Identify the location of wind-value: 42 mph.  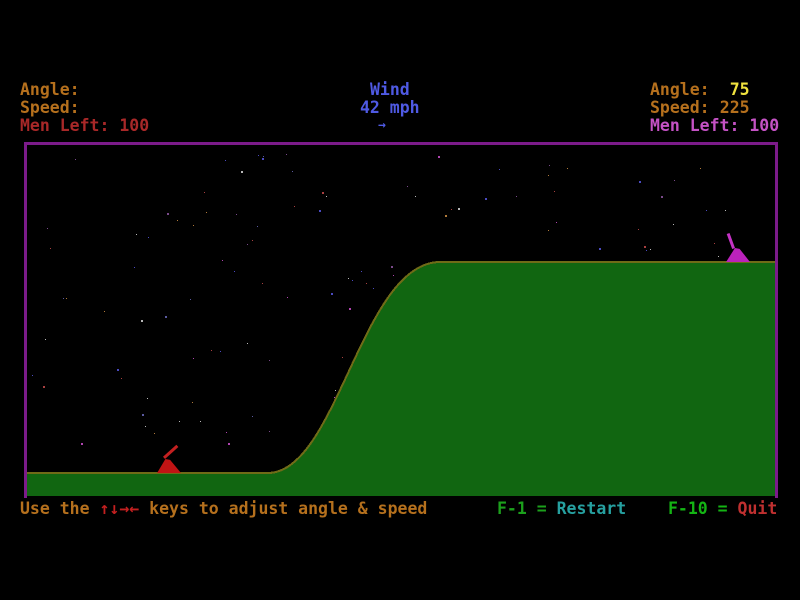
(390, 107).